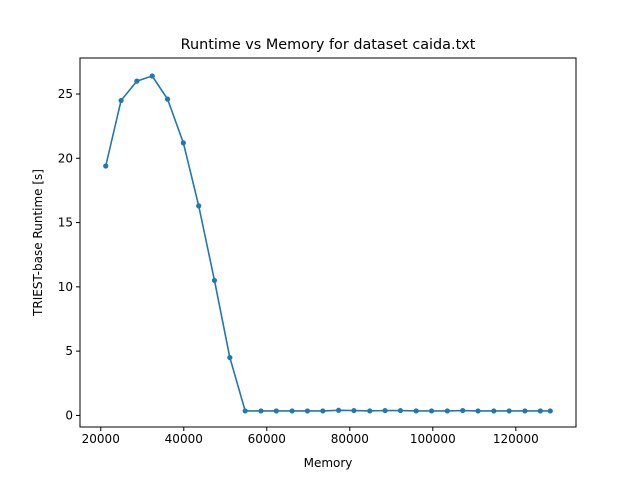  What do you see at coordinates (267, 439) in the screenshot?
I see `x-tick-label: 60000` at bounding box center [267, 439].